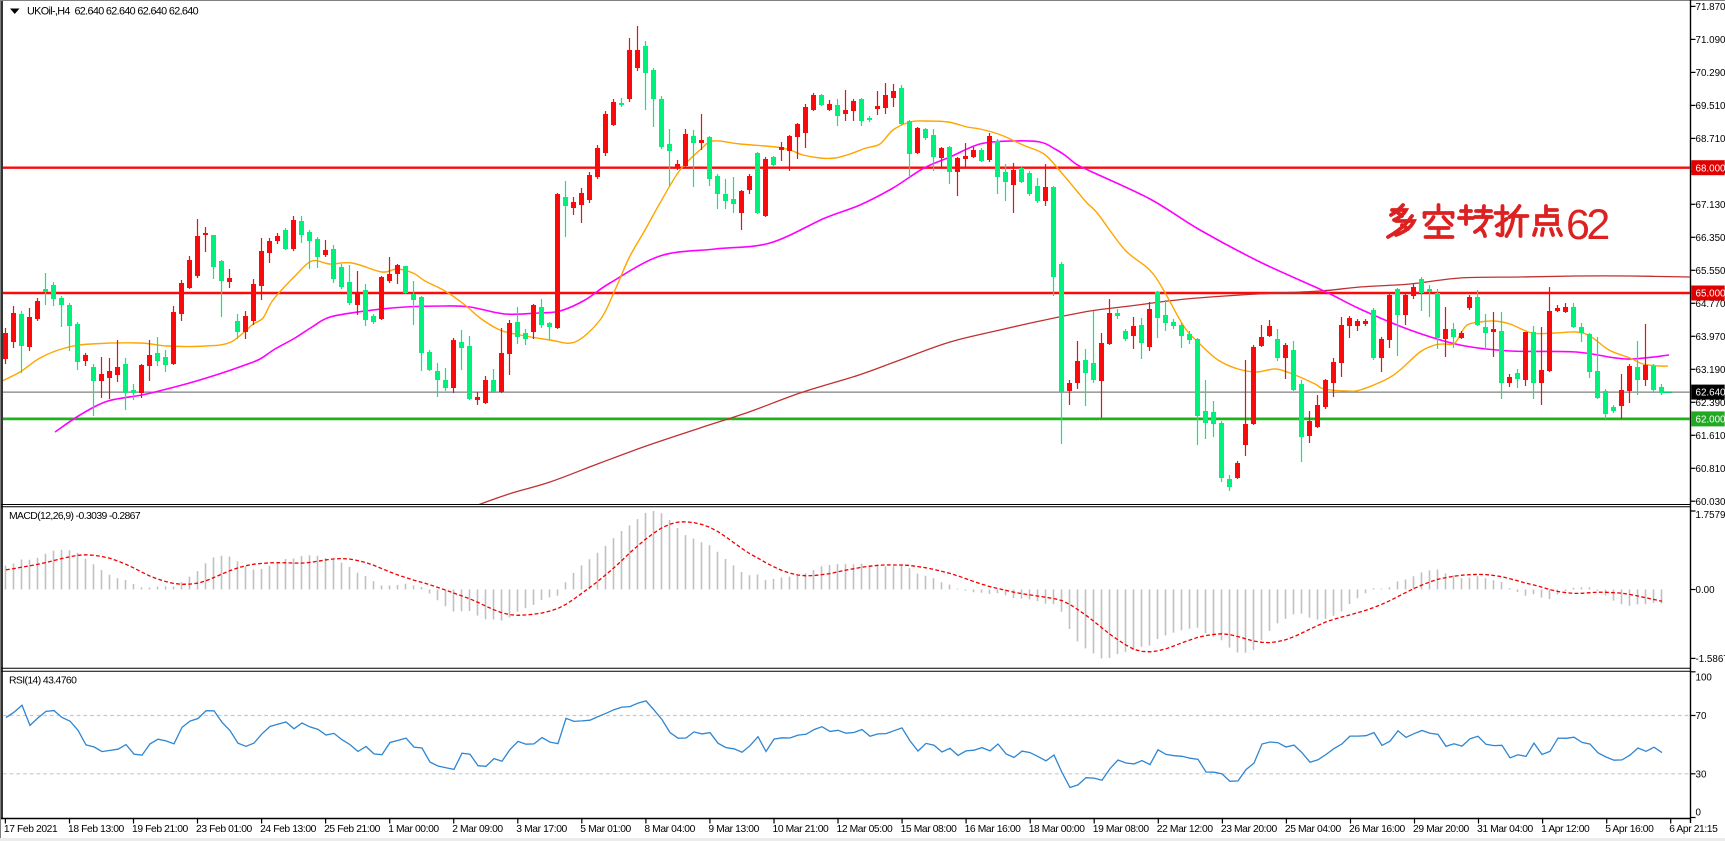 Image resolution: width=1725 pixels, height=841 pixels. I want to click on svg-text: 65.550, so click(1710, 271).